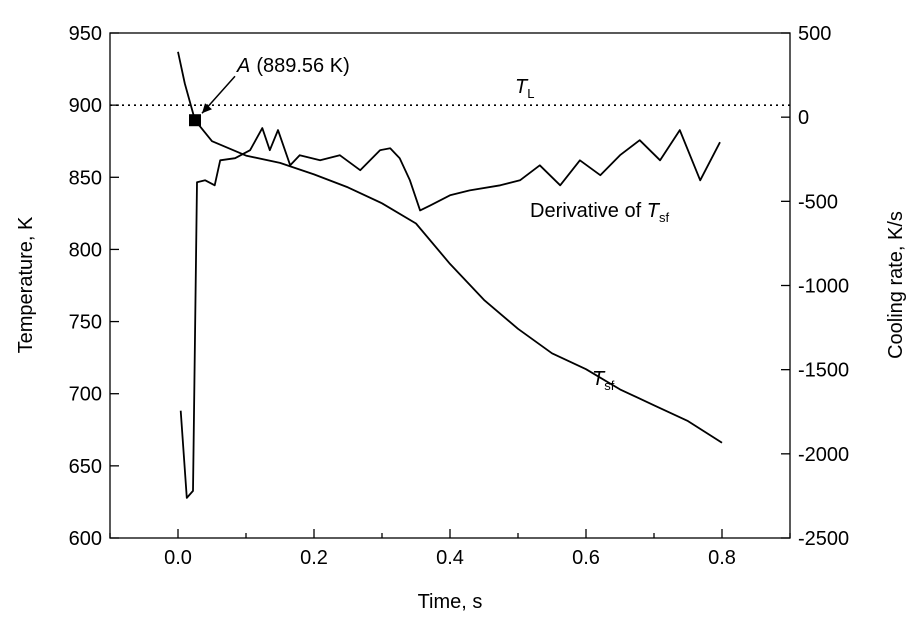 This screenshot has height=629, width=917. Describe the element at coordinates (85, 395) in the screenshot. I see `y-tick-label: 700` at that location.